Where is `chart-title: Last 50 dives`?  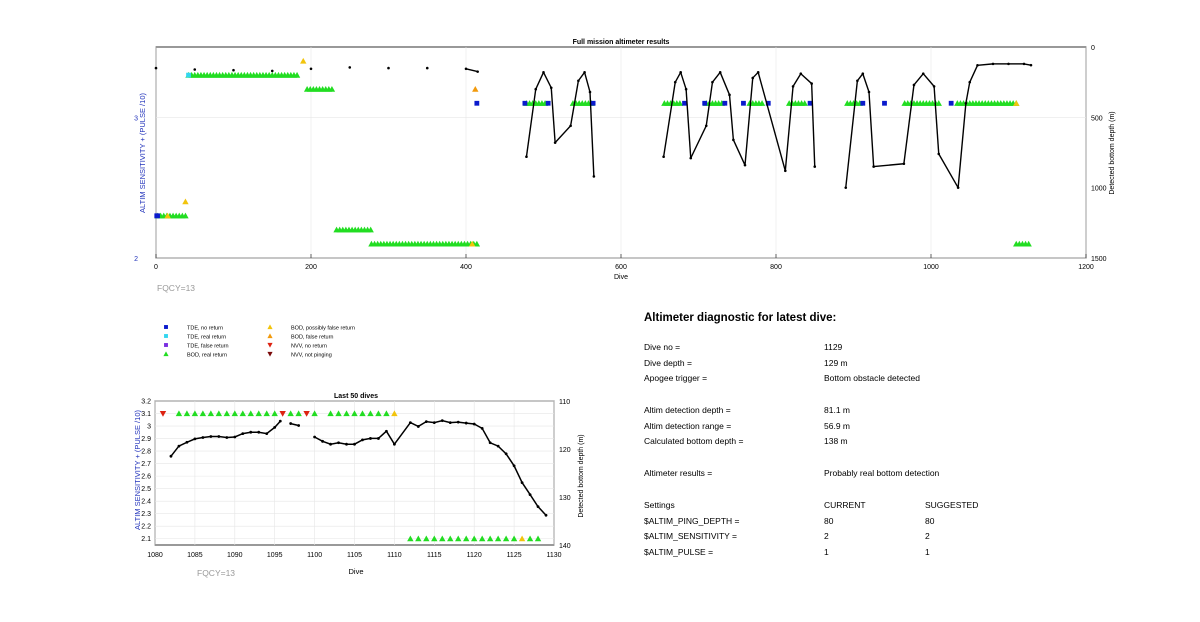
chart-title: Last 50 dives is located at coordinates (356, 396).